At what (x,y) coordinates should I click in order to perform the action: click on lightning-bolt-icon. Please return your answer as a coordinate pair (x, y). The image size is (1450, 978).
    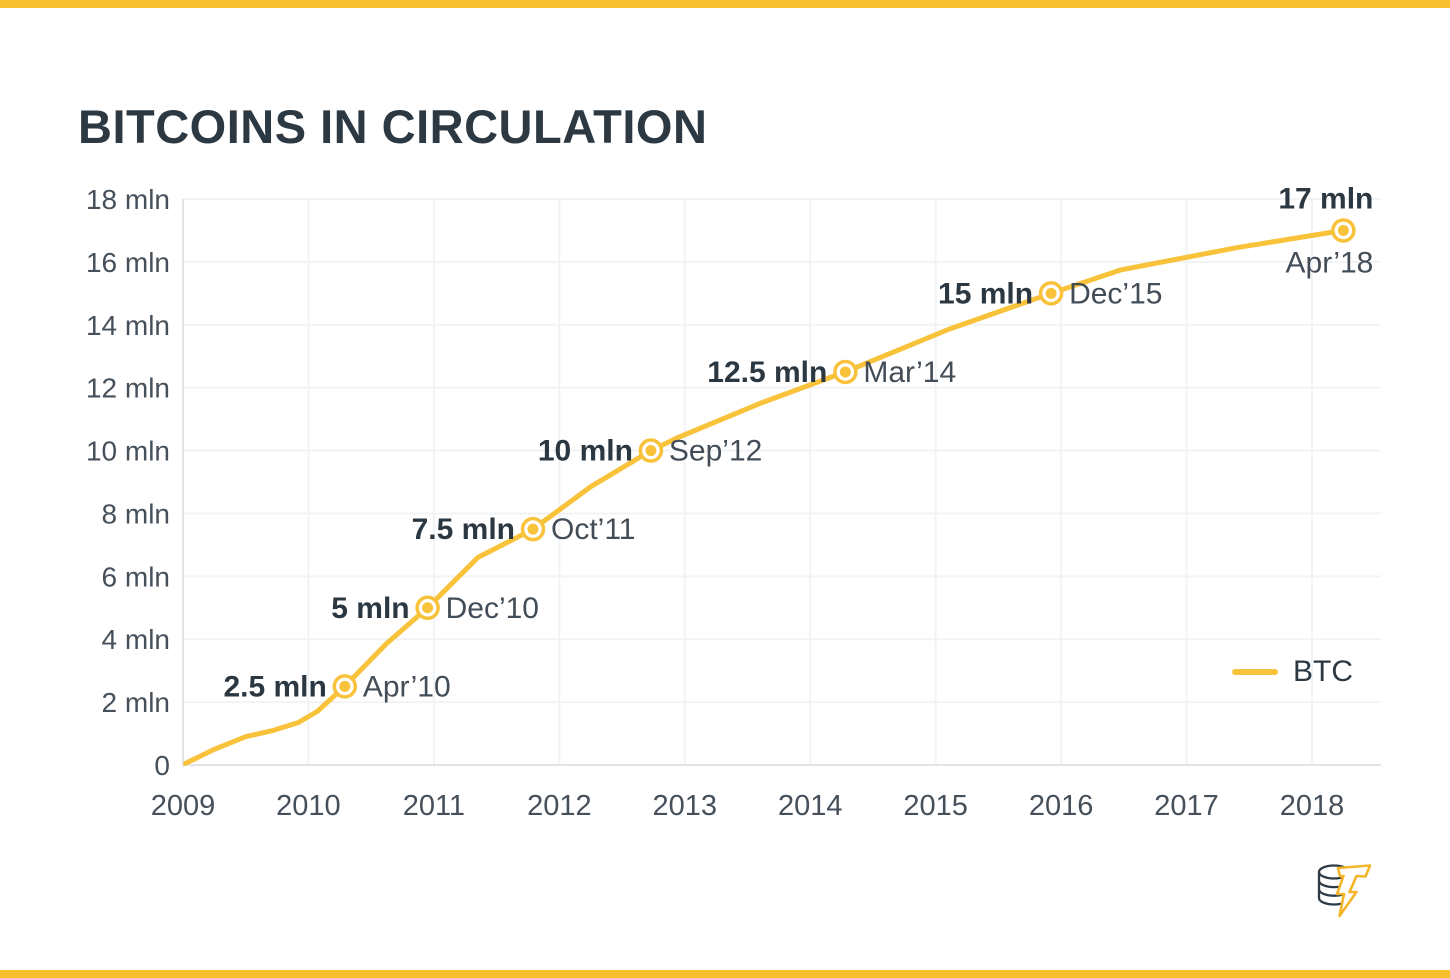
    Looking at the image, I should click on (1353, 891).